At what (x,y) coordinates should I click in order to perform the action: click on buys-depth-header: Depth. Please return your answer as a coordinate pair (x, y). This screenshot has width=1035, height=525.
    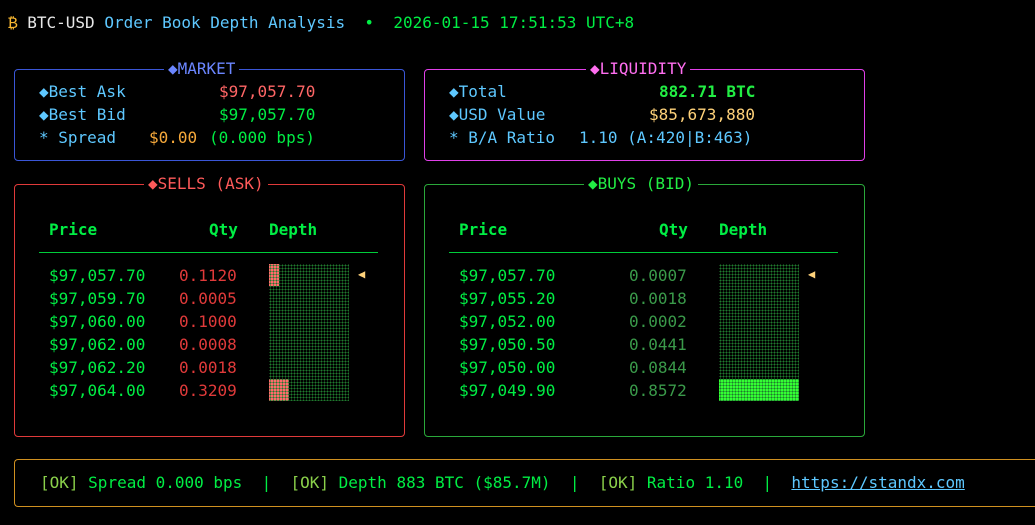
    Looking at the image, I should click on (743, 229).